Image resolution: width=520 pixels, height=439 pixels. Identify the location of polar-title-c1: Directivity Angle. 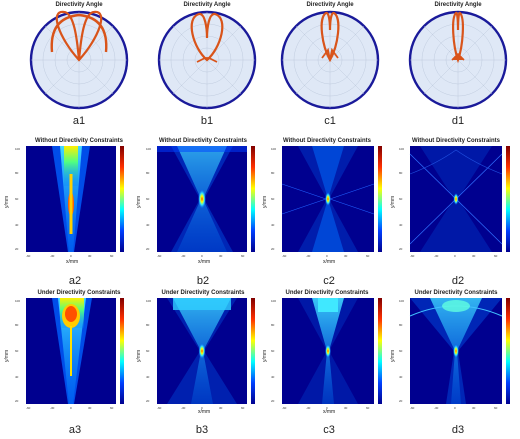
(330, 5).